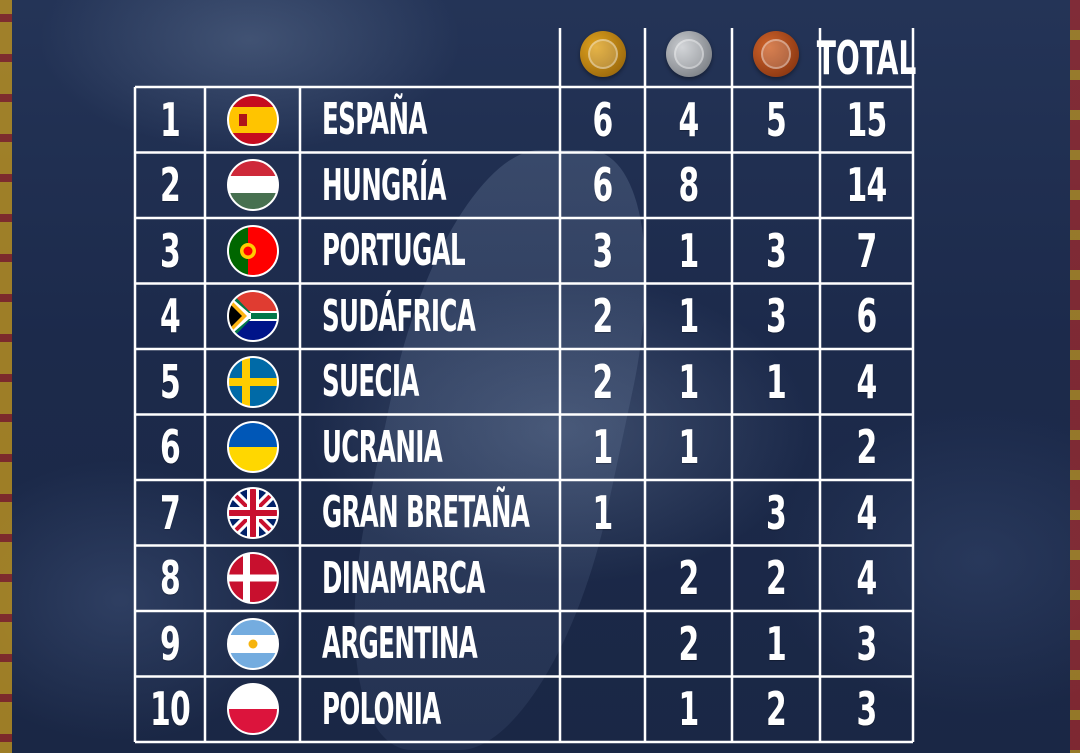 The width and height of the screenshot is (1080, 753). I want to click on bronze-medal-icon, so click(776, 54).